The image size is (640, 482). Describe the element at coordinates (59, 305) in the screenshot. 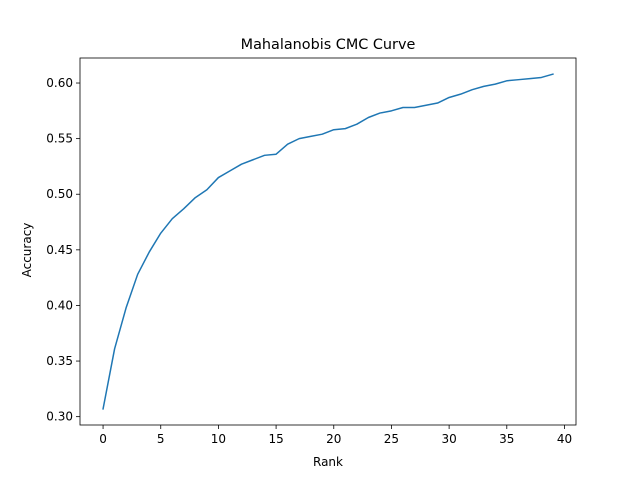

I see `y-tick-label-2: 0.40` at that location.